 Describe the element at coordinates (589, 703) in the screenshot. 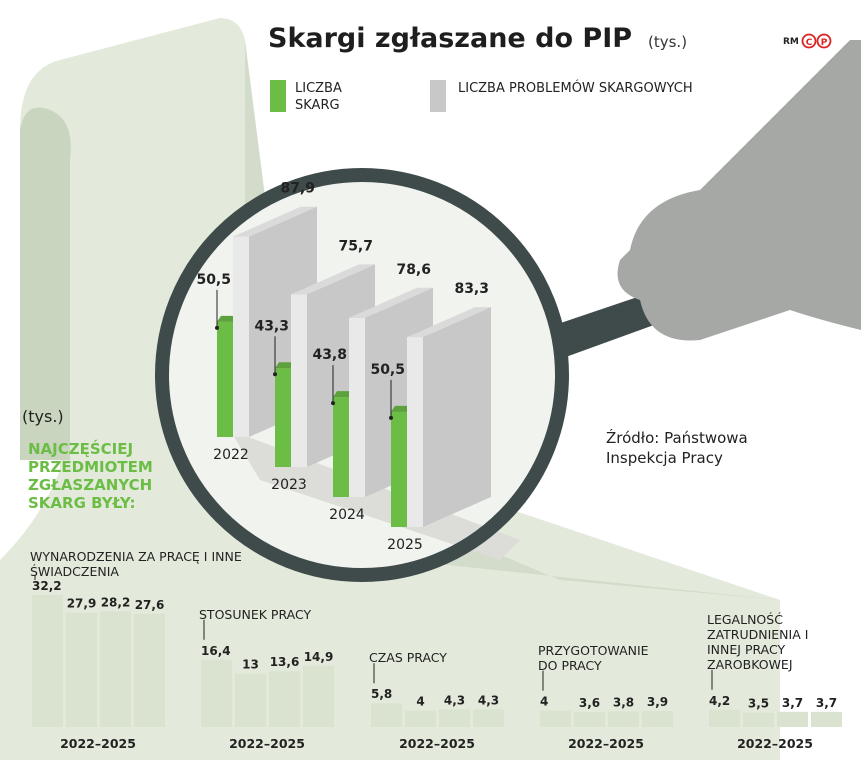

I see `value-label: 3,6` at that location.